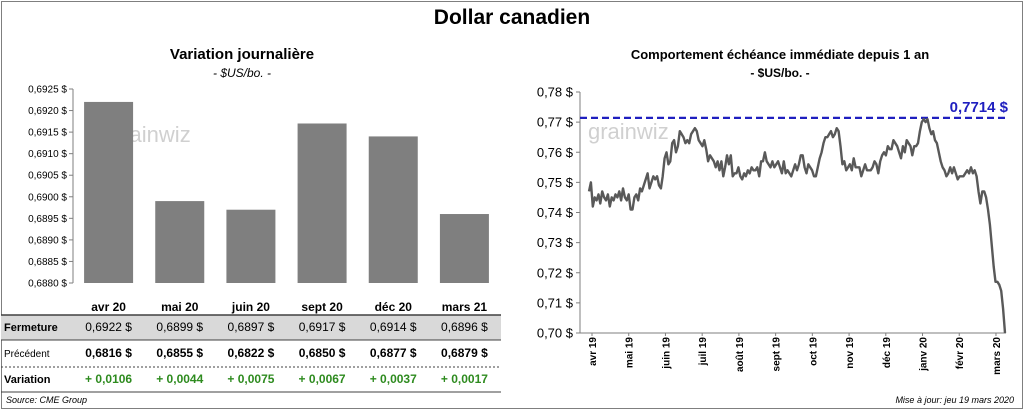 The width and height of the screenshot is (1024, 410). Describe the element at coordinates (777, 354) in the screenshot. I see `right-x-tick-label: sept 19` at that location.